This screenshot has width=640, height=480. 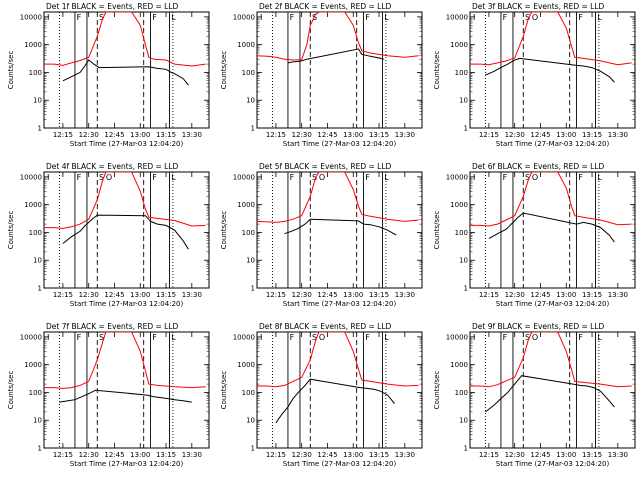 I want to click on panel-title: Det 4f BLACK = Events, RED = LLD, so click(x=112, y=166).